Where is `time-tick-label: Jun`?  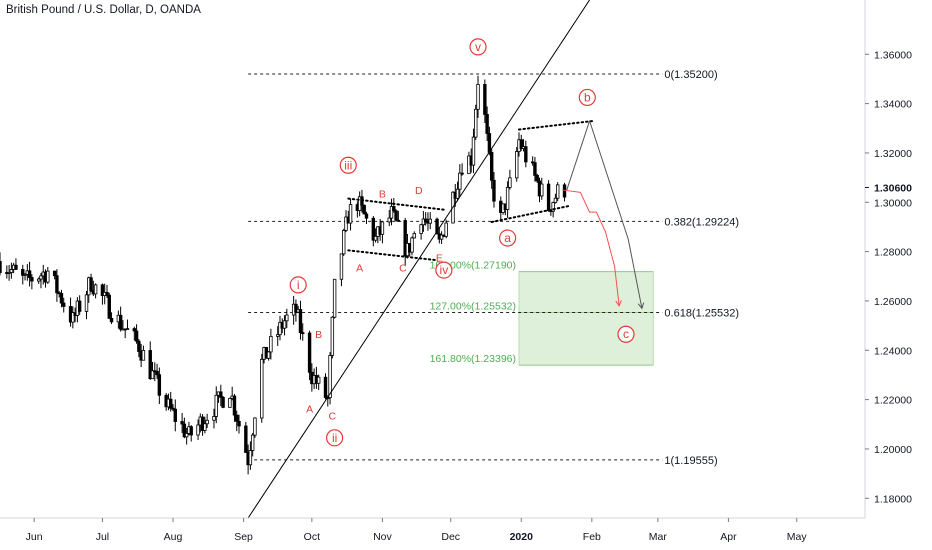 time-tick-label: Jun is located at coordinates (34, 537).